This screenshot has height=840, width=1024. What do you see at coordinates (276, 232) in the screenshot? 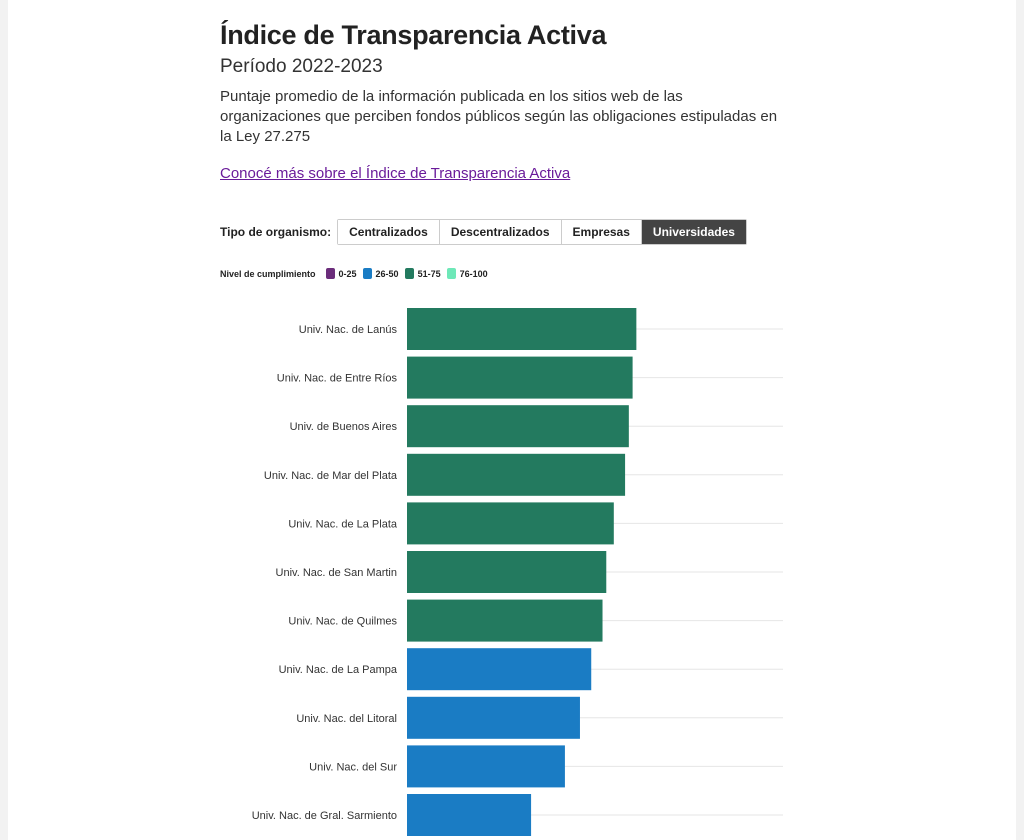
I see `filter-label: Tipo de organismo:` at bounding box center [276, 232].